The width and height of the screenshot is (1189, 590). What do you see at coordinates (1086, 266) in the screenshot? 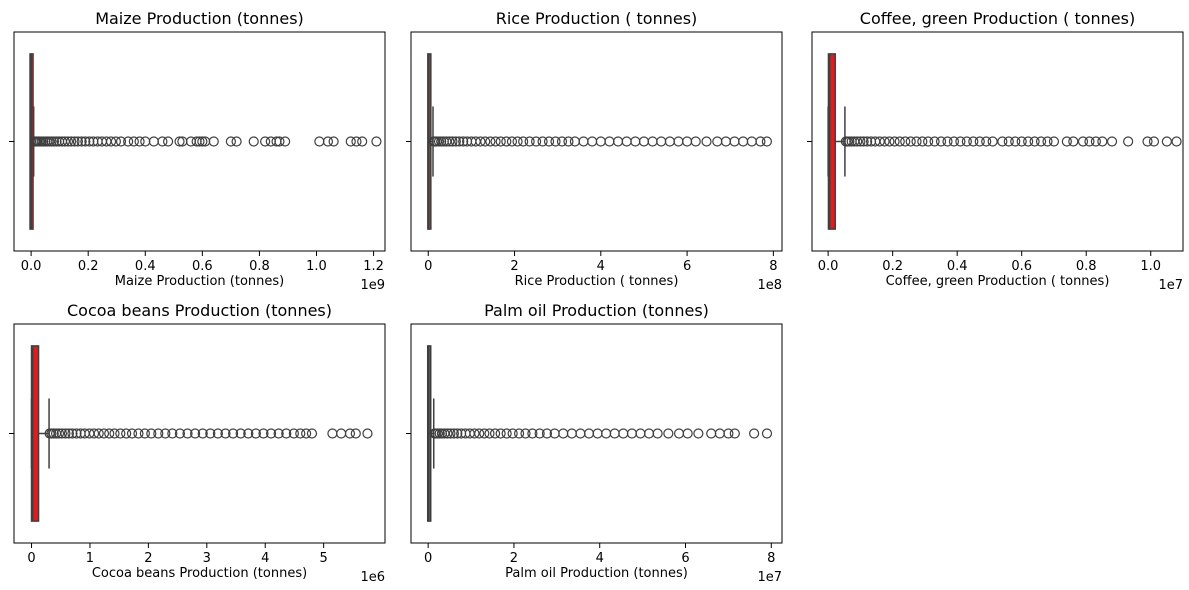
I see `x-tick-label: 0.8` at bounding box center [1086, 266].